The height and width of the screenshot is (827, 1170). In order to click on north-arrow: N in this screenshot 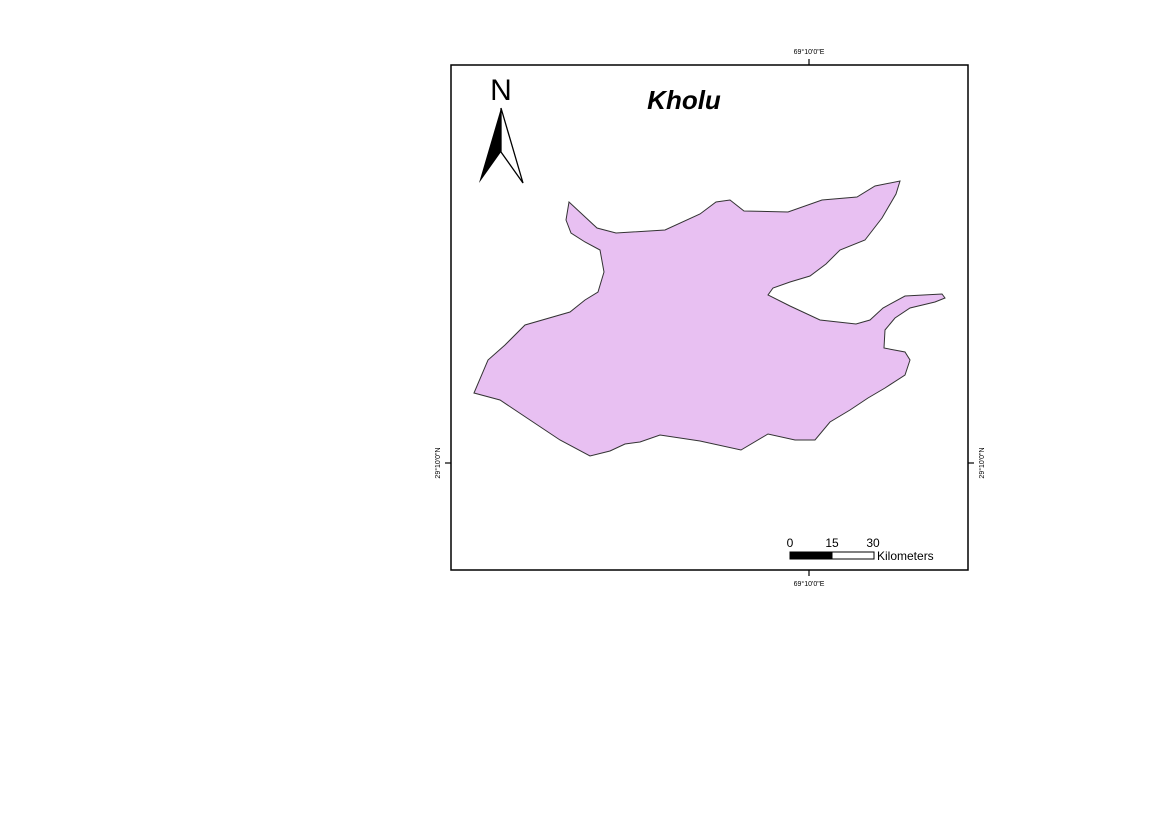, I will do `click(501, 129)`.